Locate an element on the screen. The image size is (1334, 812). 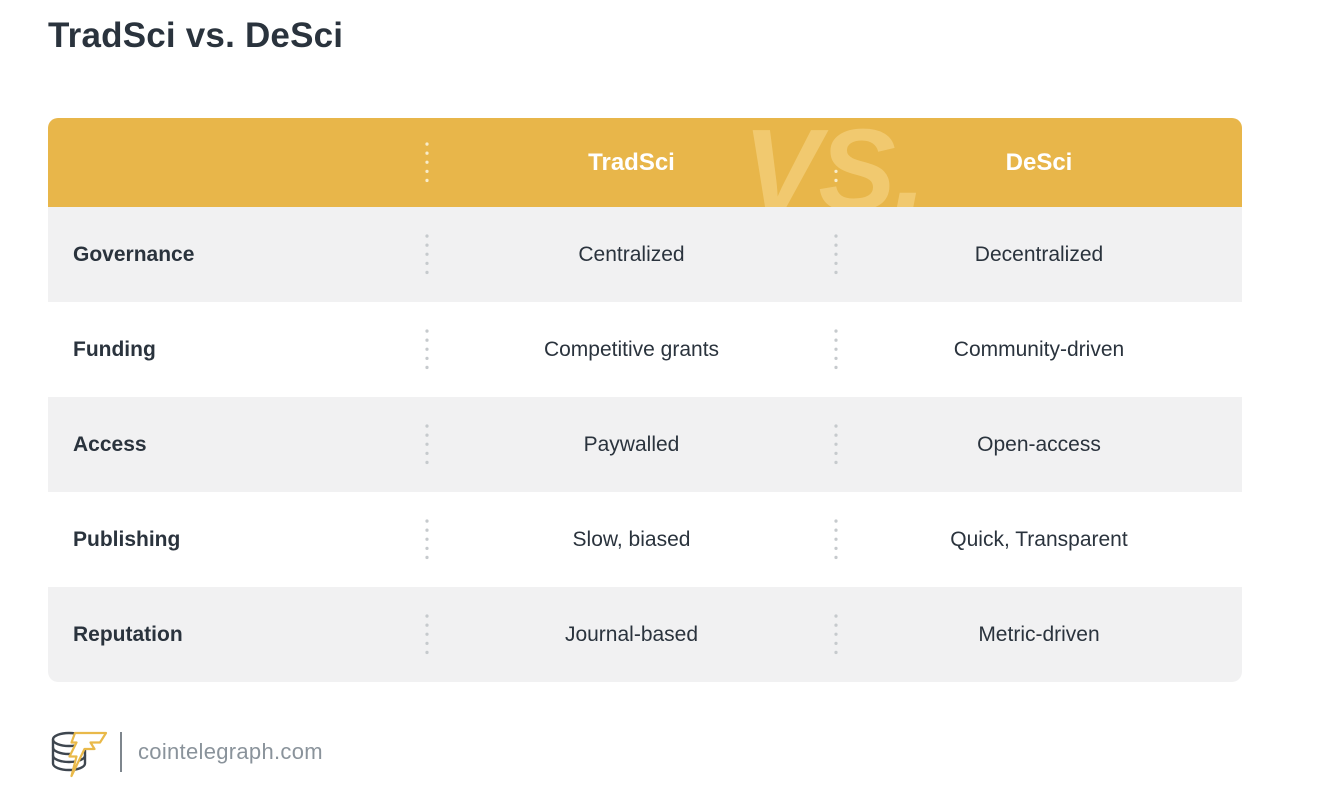
row-label: Publishing is located at coordinates (127, 539).